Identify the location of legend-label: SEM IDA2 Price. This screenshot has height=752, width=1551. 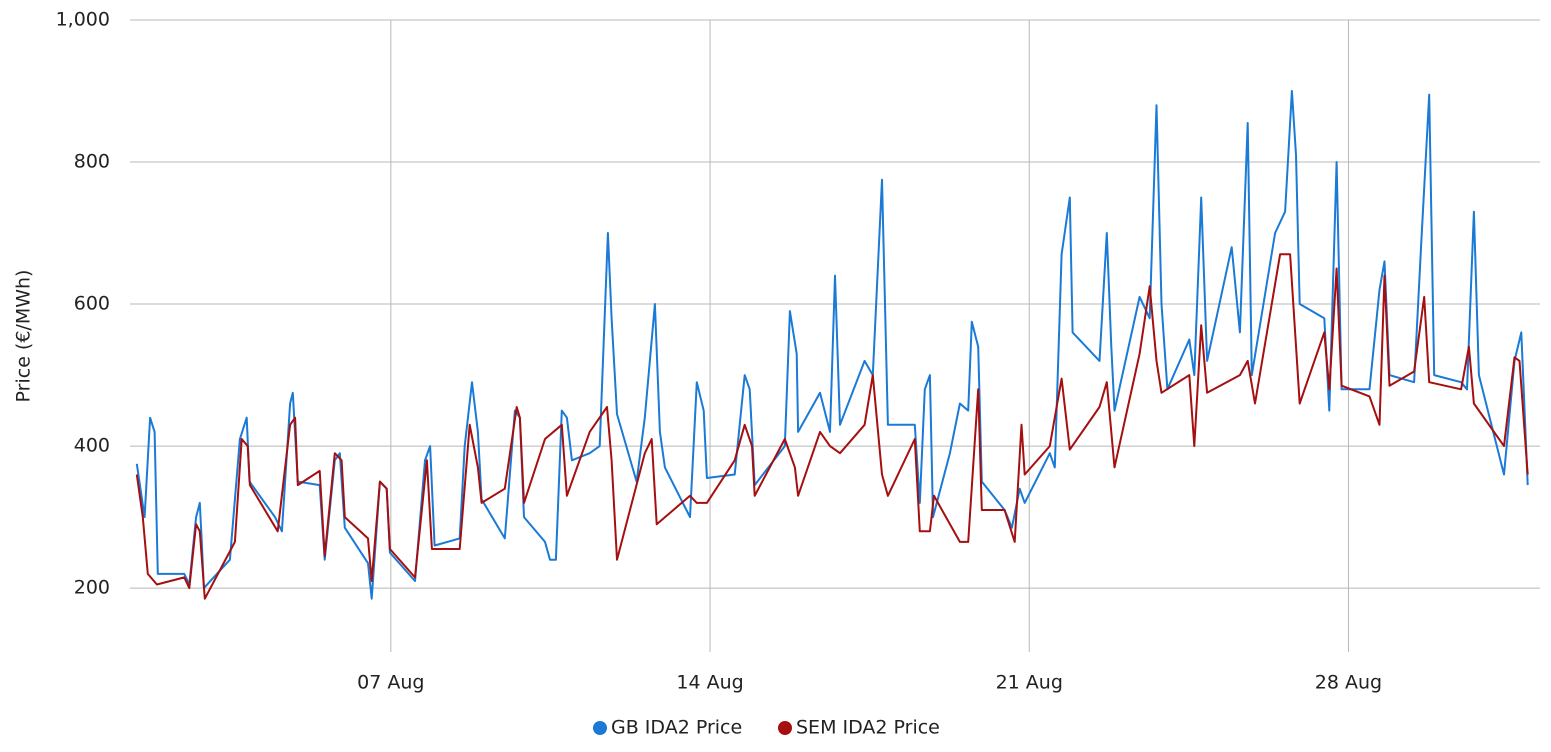
(868, 728).